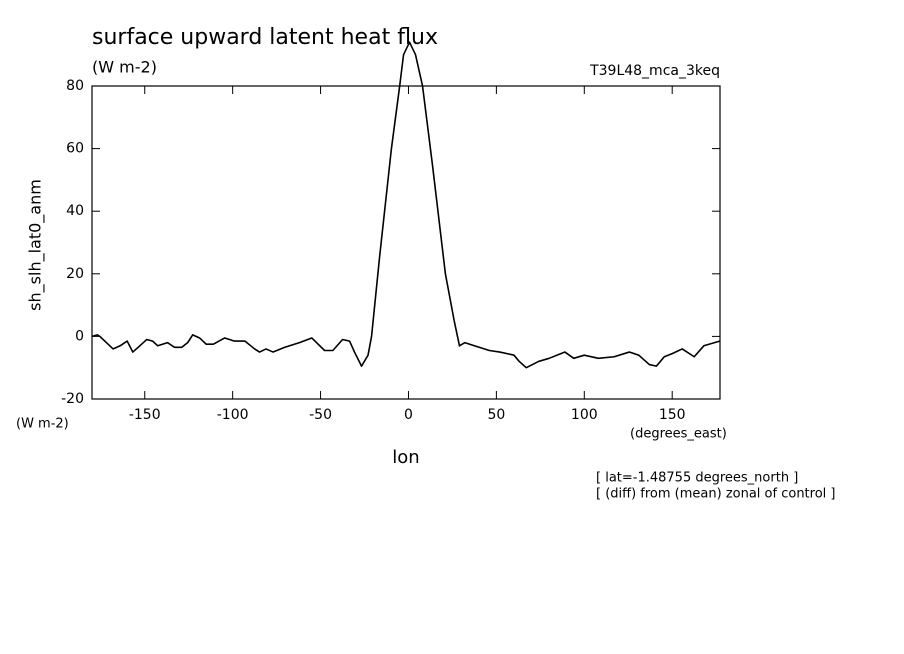 Image resolution: width=904 pixels, height=654 pixels. Describe the element at coordinates (715, 494) in the screenshot. I see `annotation: [ (diff) from (mean) zonal of control ]` at that location.